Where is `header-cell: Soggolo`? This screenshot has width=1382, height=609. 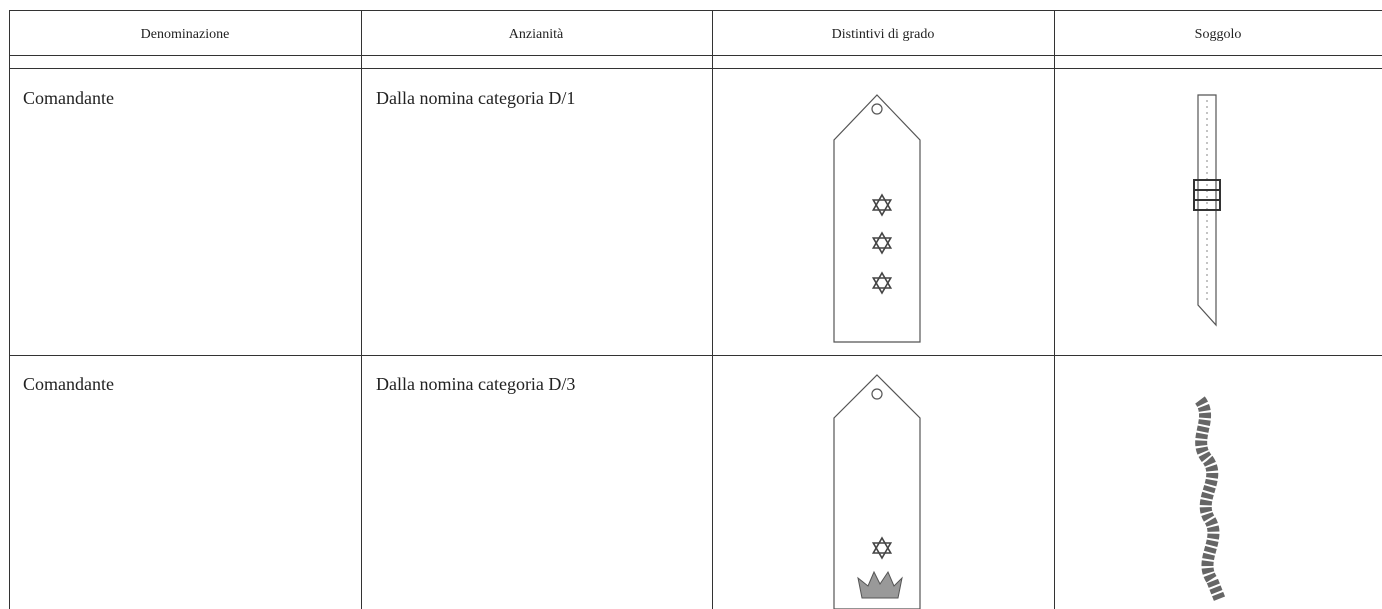
header-cell: Soggolo is located at coordinates (1218, 34).